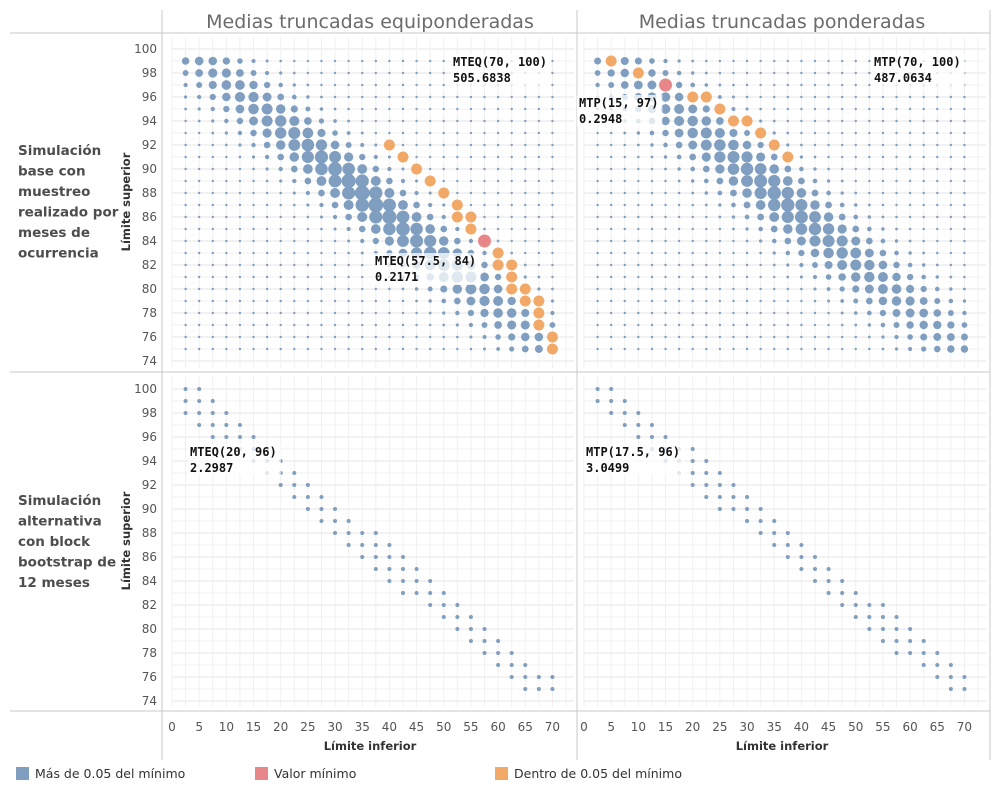 This screenshot has width=1000, height=800. What do you see at coordinates (234, 460) in the screenshot?
I see `annotation-background` at bounding box center [234, 460].